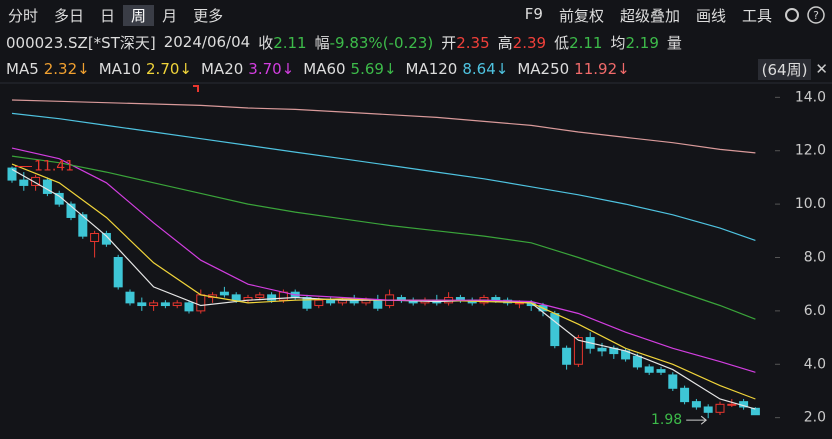 This screenshot has width=832, height=439. What do you see at coordinates (533, 13) in the screenshot?
I see `tool-button: F9` at bounding box center [533, 13].